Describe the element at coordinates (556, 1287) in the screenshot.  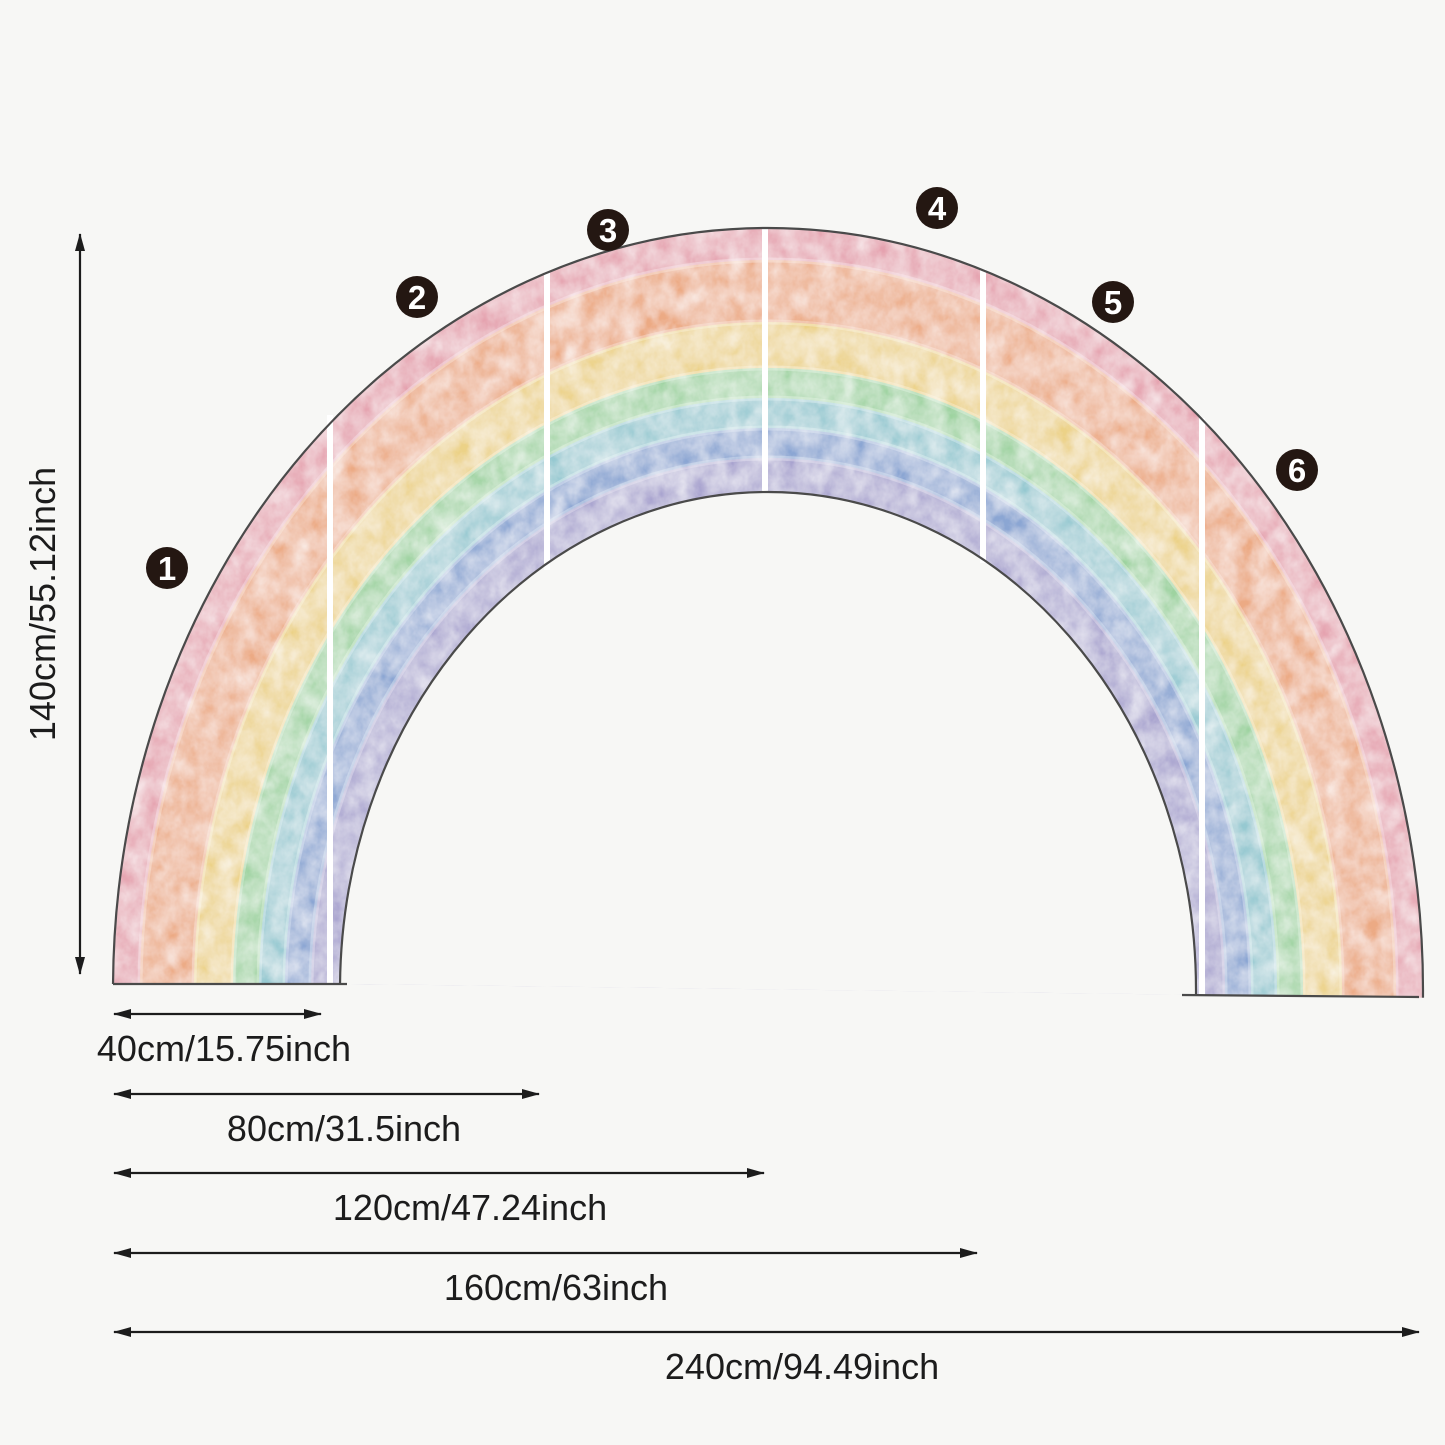
I see `width-label-160cm: 160cm/63inch` at that location.